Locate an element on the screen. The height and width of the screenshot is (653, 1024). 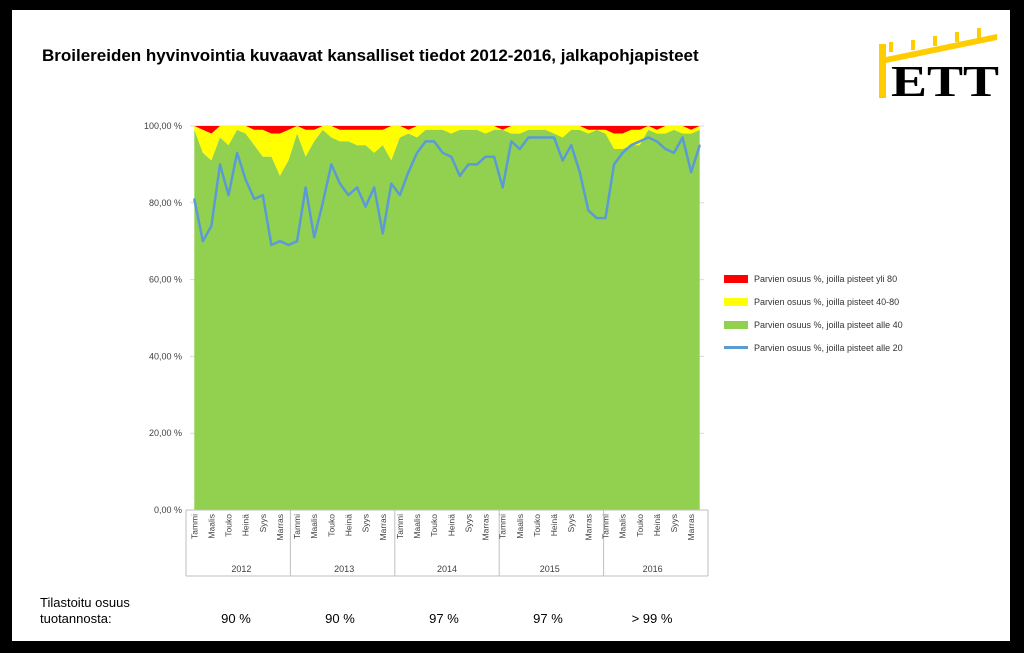
legend-label-yli80: Parvien osuus %, joilla pisteet yli 80 is located at coordinates (826, 278).